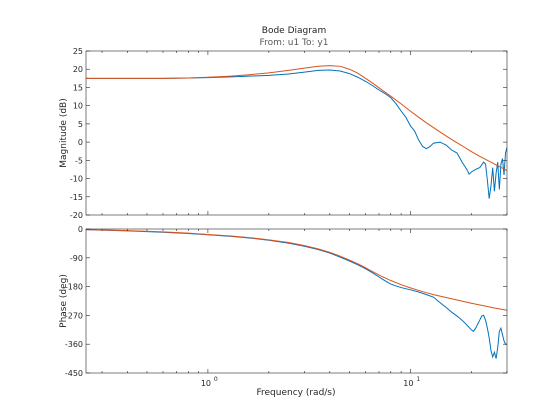  I want to click on magnitude-ytick-label: 20, so click(78, 69).